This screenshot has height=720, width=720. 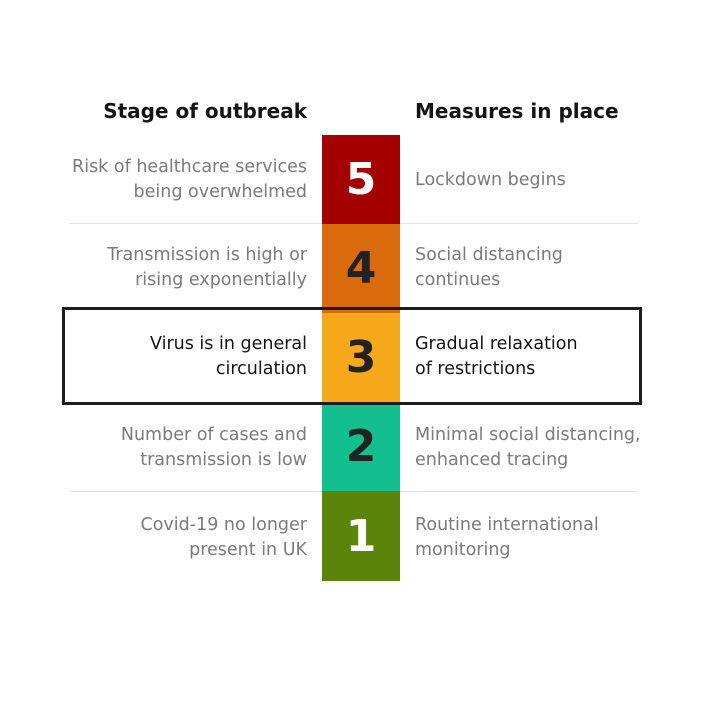 I want to click on level-1-measure-line-2: monitoring, so click(x=463, y=550).